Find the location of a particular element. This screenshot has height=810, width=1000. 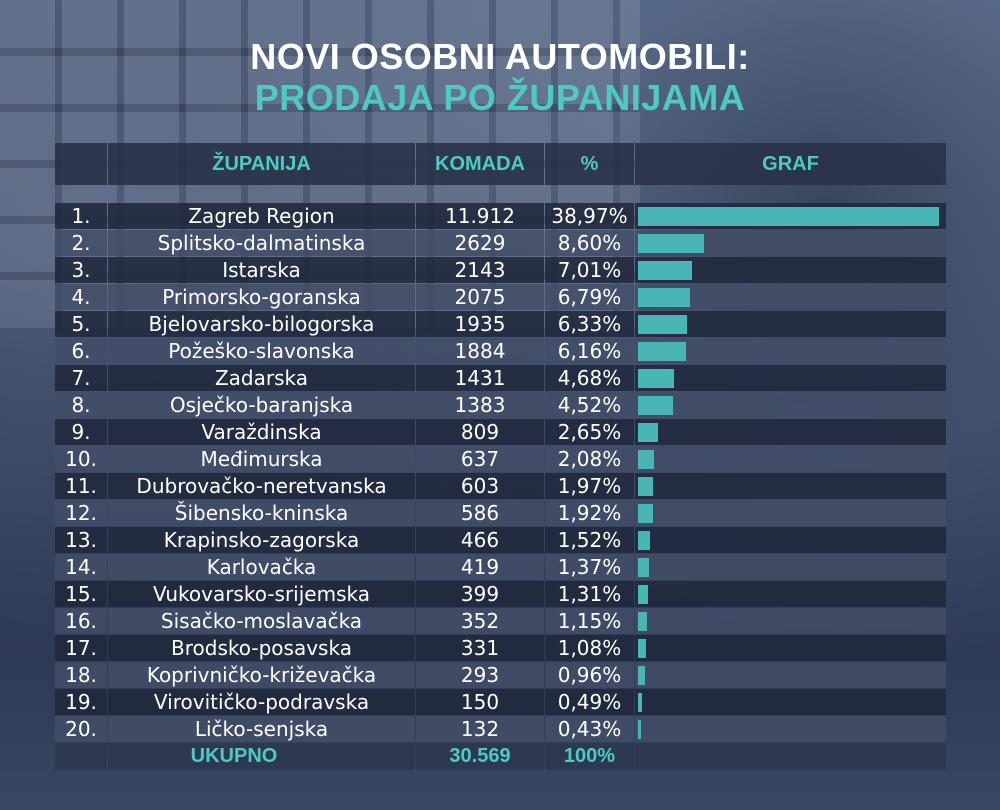

table-row: 11. Dubrovačko-neretvanska 603 1,97% is located at coordinates (500, 486).